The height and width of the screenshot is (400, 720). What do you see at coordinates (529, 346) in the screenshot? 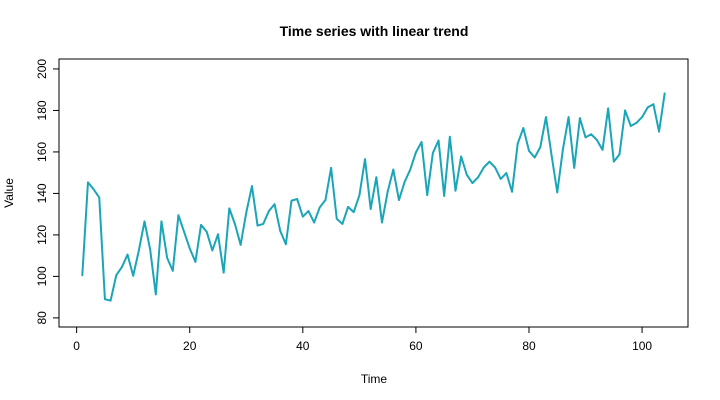
I see `x-tick-label: 80` at bounding box center [529, 346].